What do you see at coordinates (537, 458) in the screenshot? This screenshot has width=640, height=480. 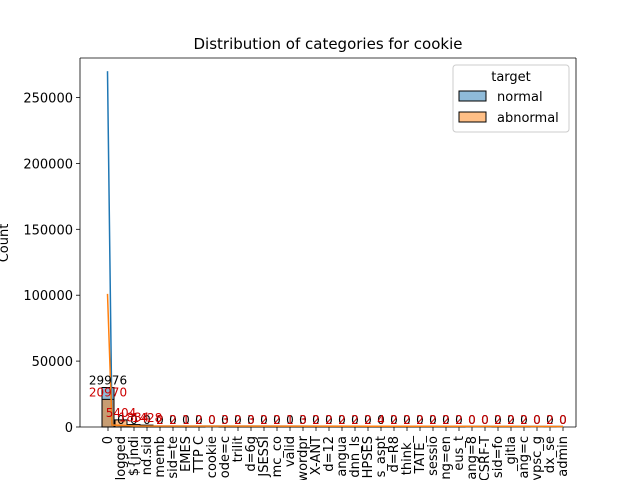 I see `x-tick-label: vpsc_g` at bounding box center [537, 458].